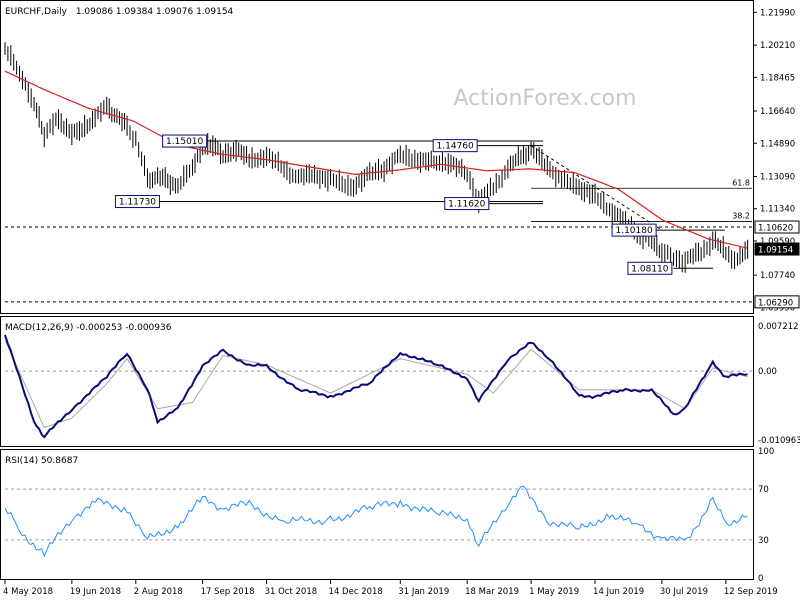  What do you see at coordinates (766, 452) in the screenshot?
I see `rsi-tick-label: 100` at bounding box center [766, 452].